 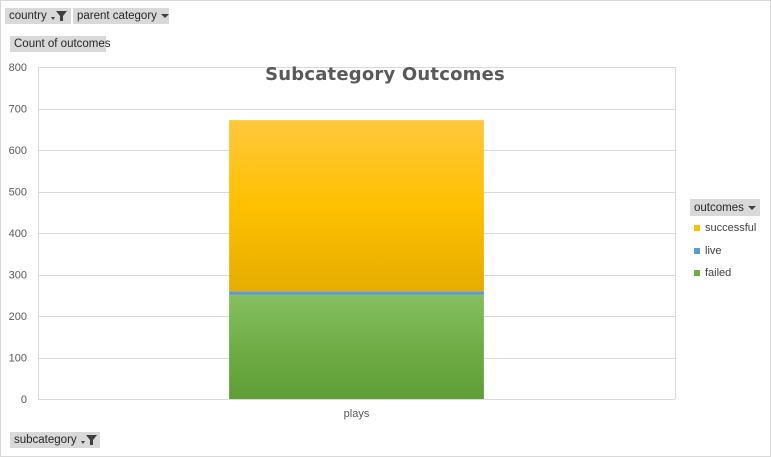 I want to click on parent-category-filter-button: parent category, so click(x=121, y=16).